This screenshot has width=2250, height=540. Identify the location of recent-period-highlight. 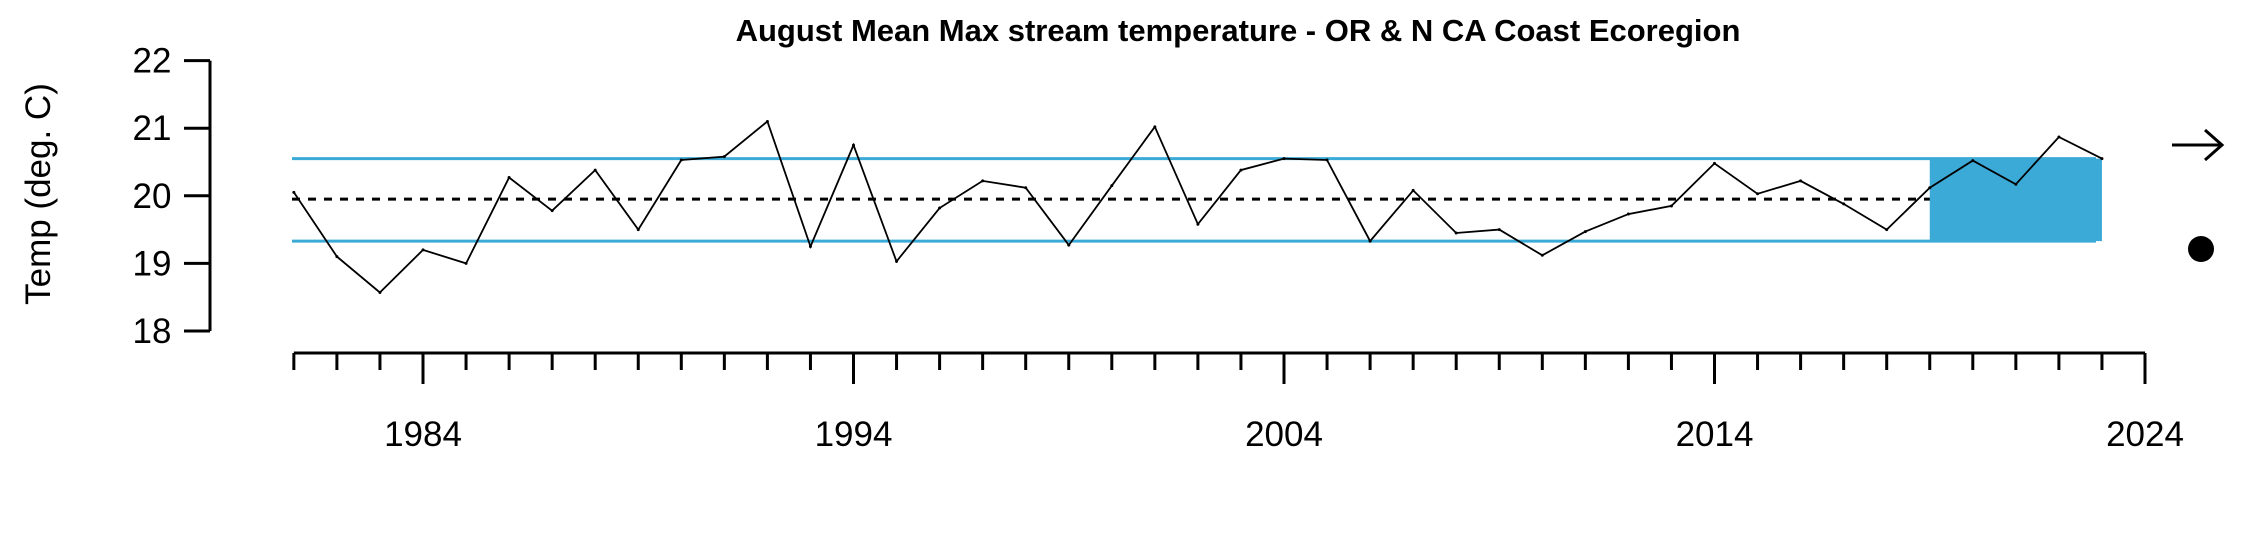
(2015, 200).